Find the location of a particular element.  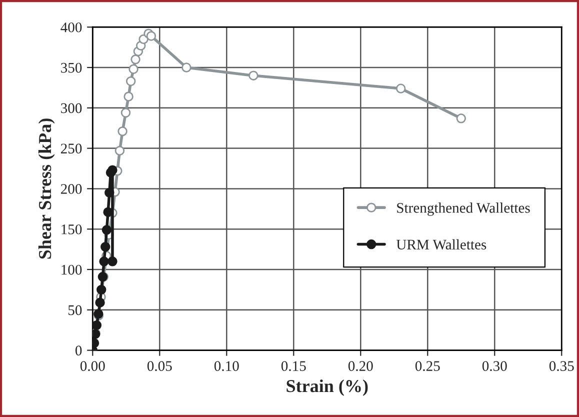

y-tick-label: 200 is located at coordinates (71, 189).